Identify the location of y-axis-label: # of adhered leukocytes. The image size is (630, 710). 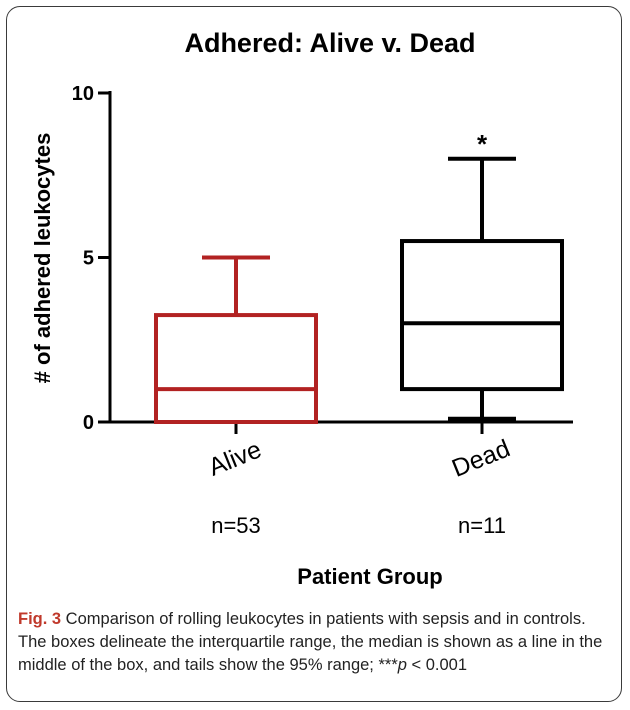
(42, 258).